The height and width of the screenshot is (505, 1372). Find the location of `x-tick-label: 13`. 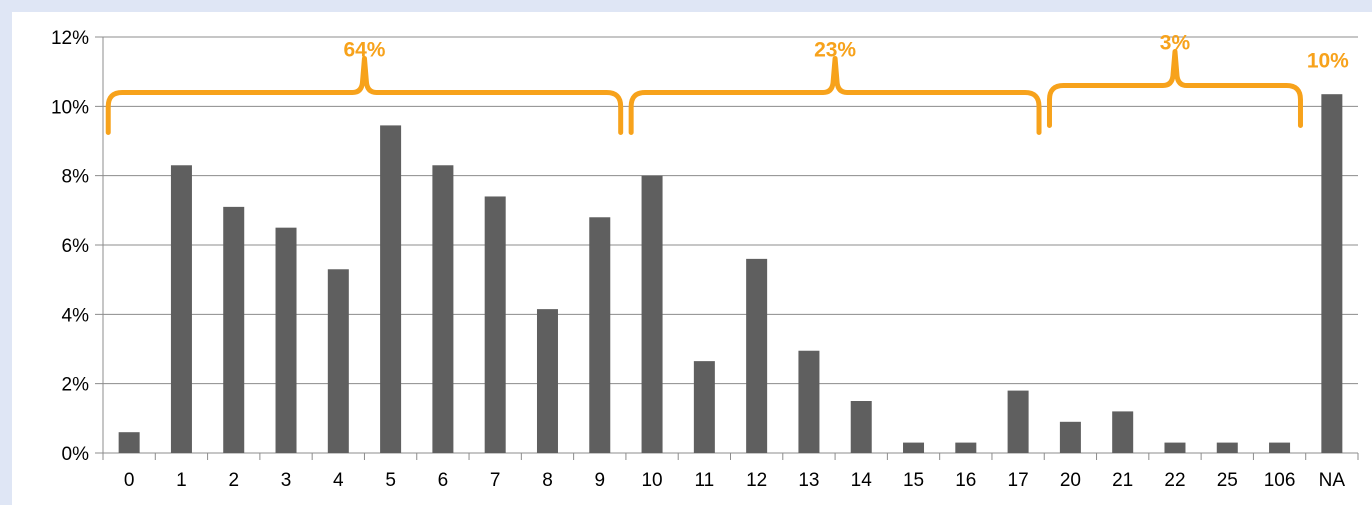

x-tick-label: 13 is located at coordinates (808, 480).